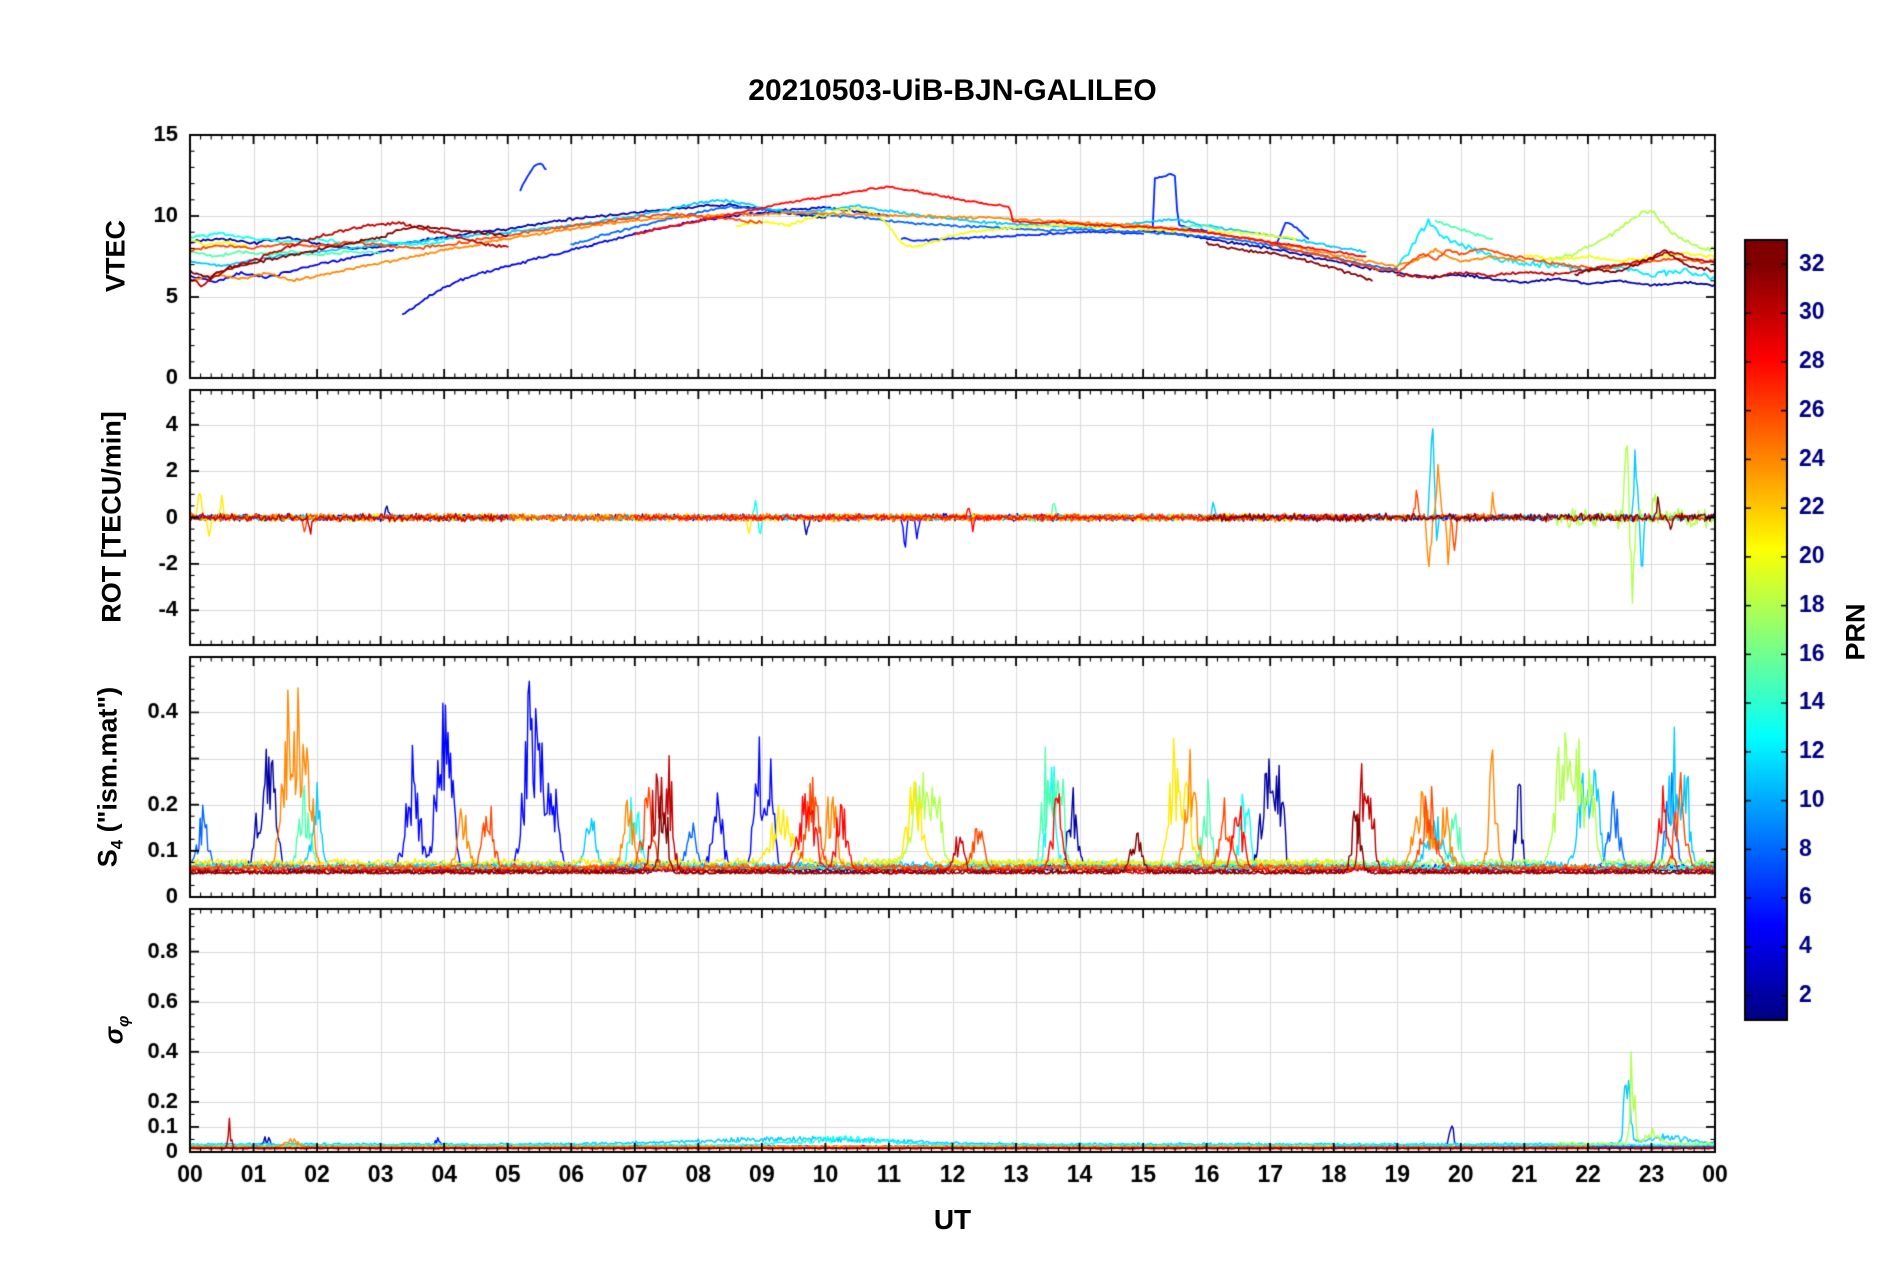 This screenshot has width=1902, height=1272. I want to click on y-axis-label-sigma-sub: φ, so click(123, 1021).